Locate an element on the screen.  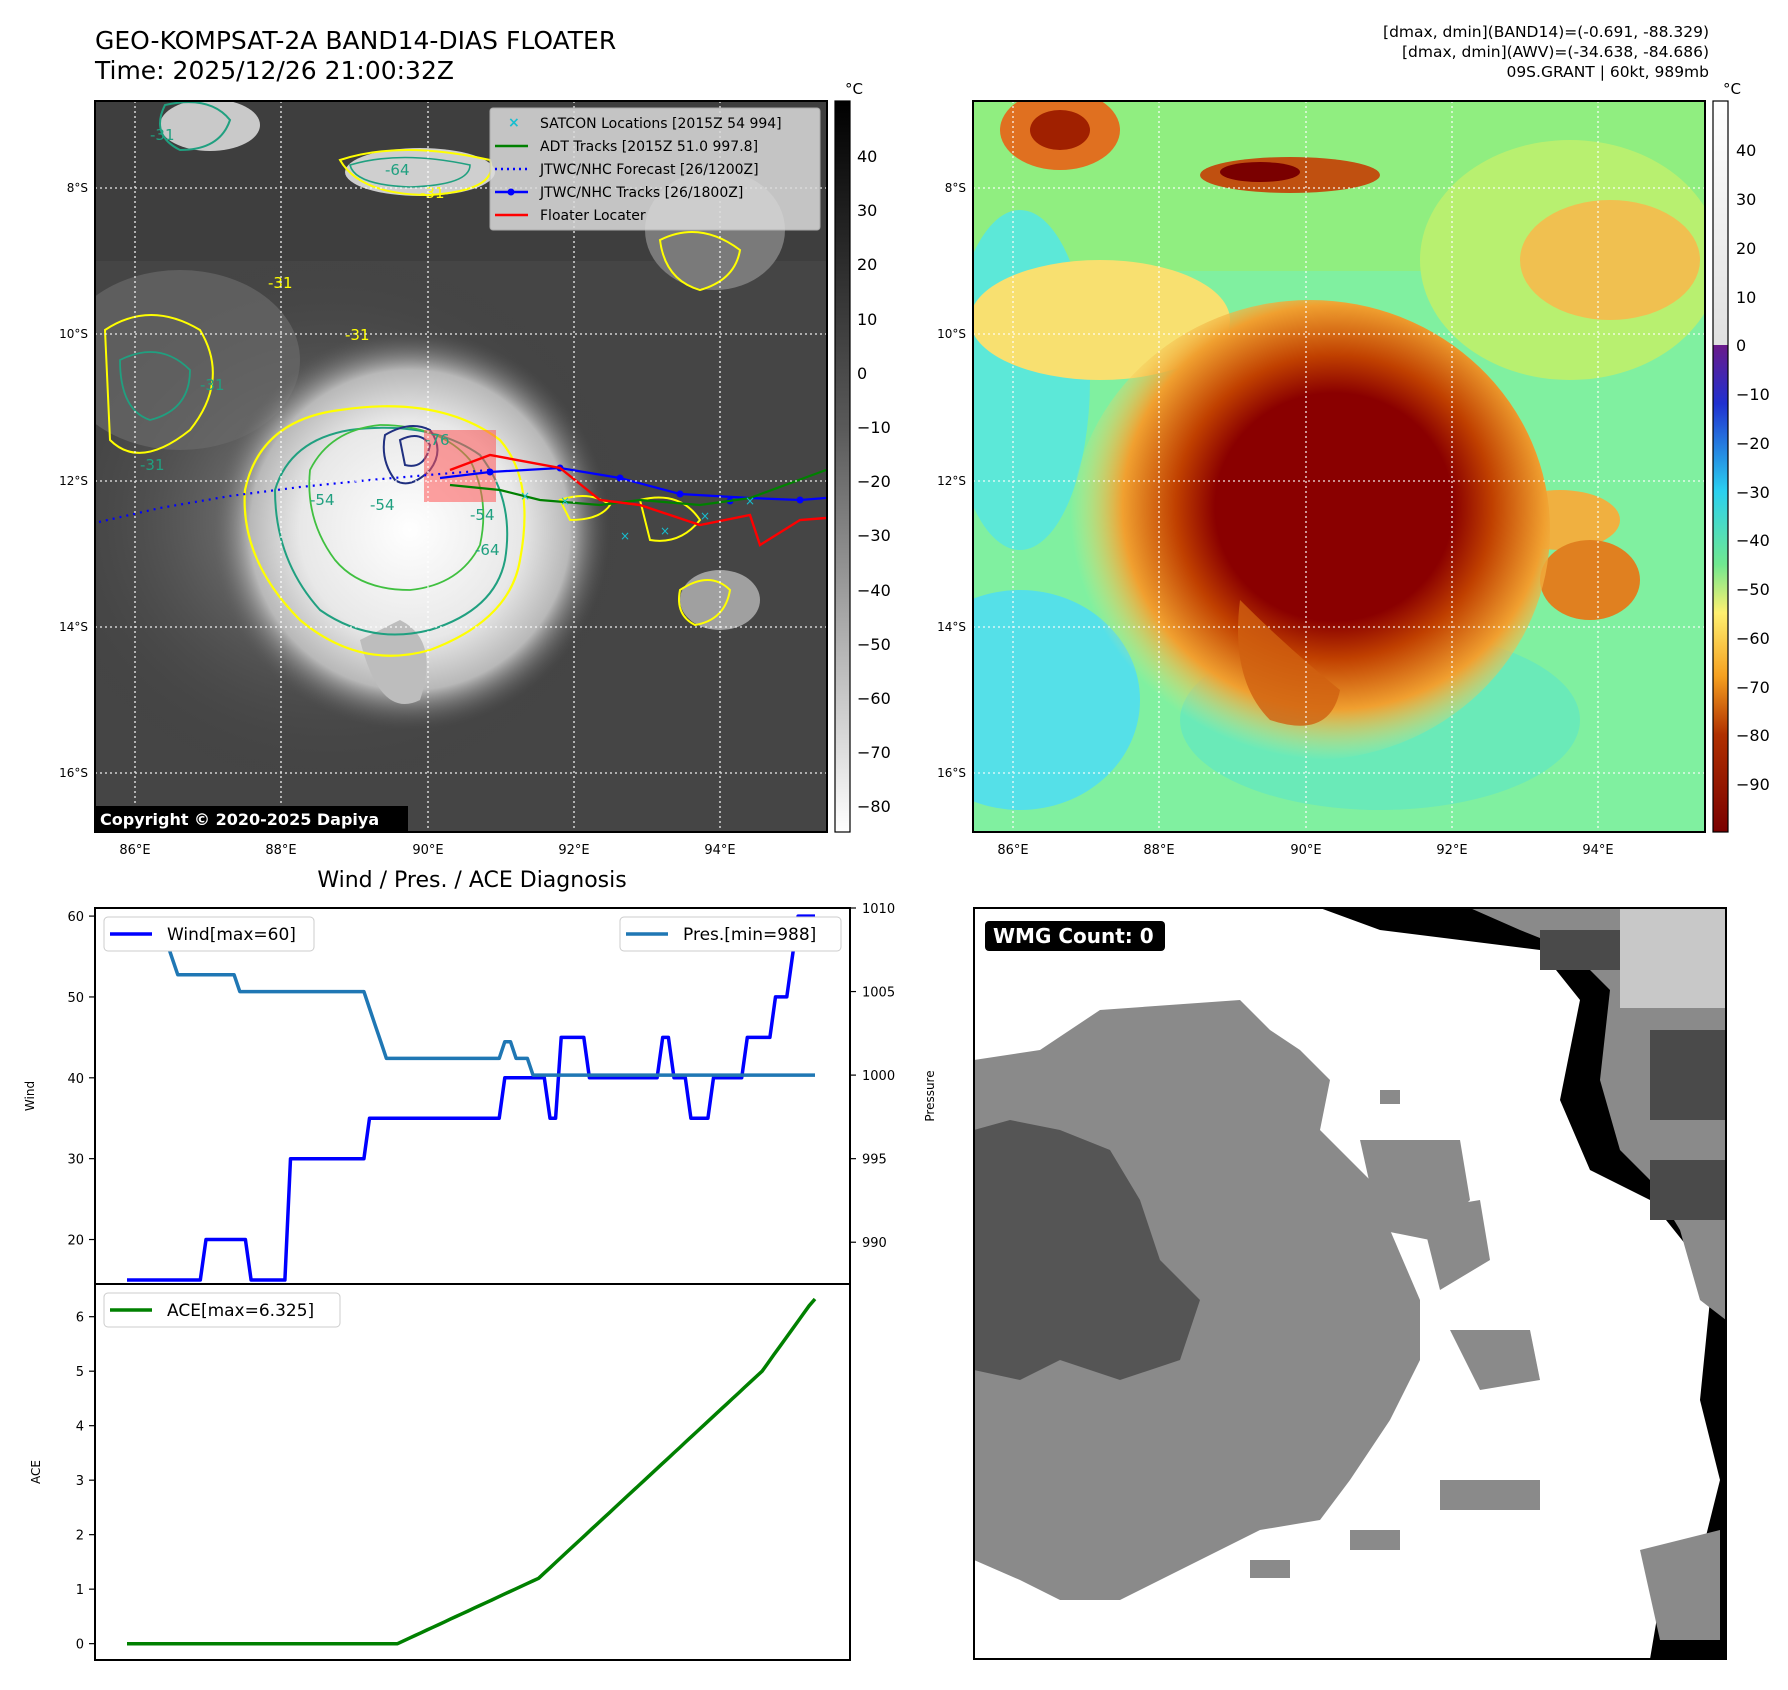
ace-ytick-3: 3 is located at coordinates (80, 1481).